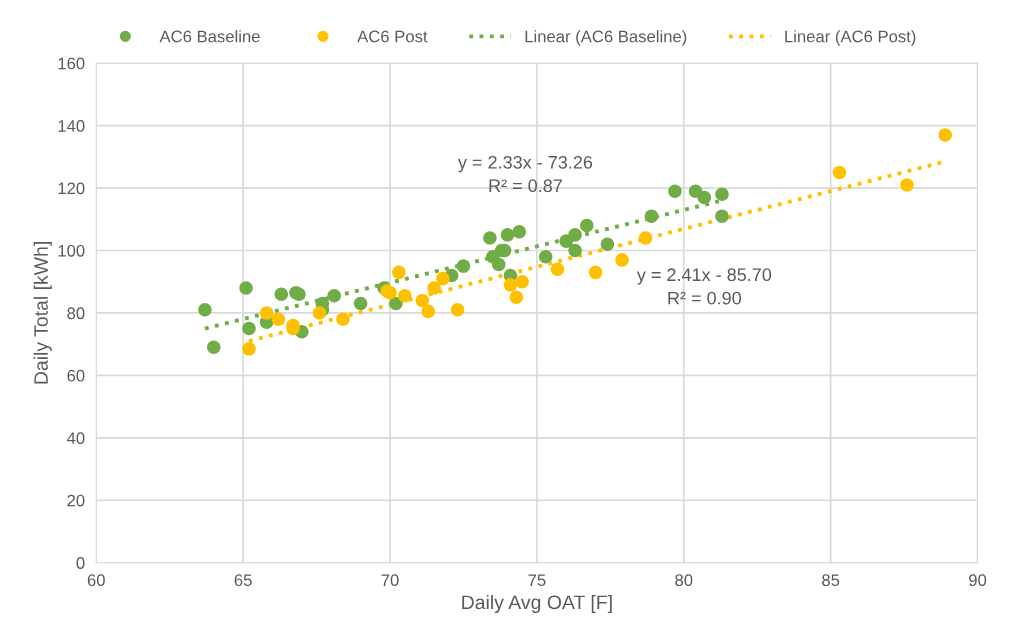 The width and height of the screenshot is (1013, 638). I want to click on x-tick-label: 85, so click(831, 580).